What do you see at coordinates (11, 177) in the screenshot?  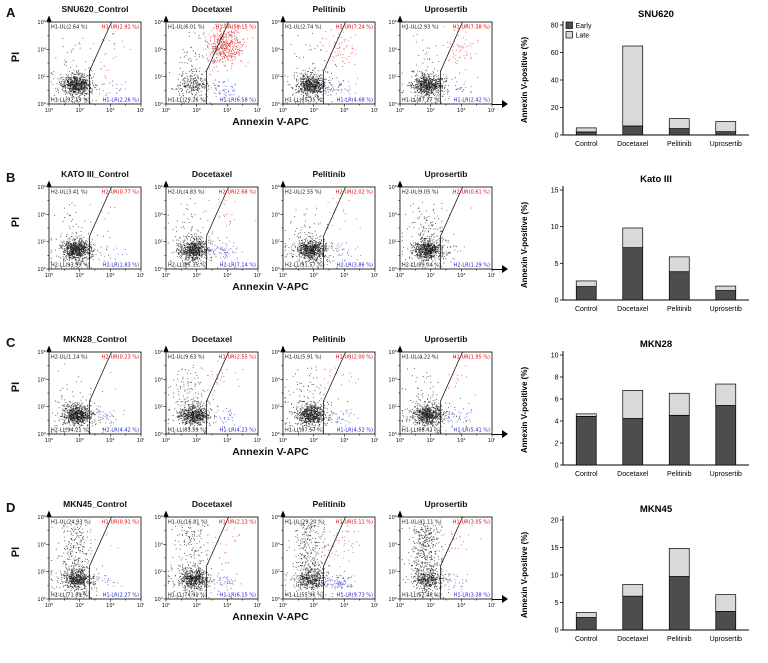 I see `panel-letter: B` at bounding box center [11, 177].